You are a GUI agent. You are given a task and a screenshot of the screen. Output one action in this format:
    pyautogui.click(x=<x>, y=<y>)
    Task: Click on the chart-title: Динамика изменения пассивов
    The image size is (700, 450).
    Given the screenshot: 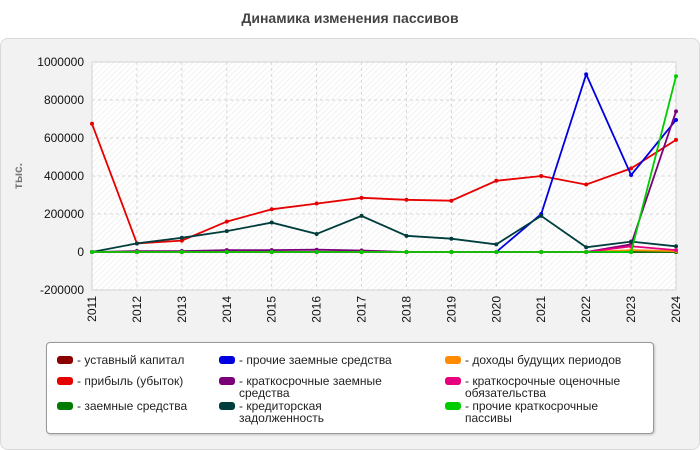 What is the action you would take?
    pyautogui.click(x=350, y=18)
    